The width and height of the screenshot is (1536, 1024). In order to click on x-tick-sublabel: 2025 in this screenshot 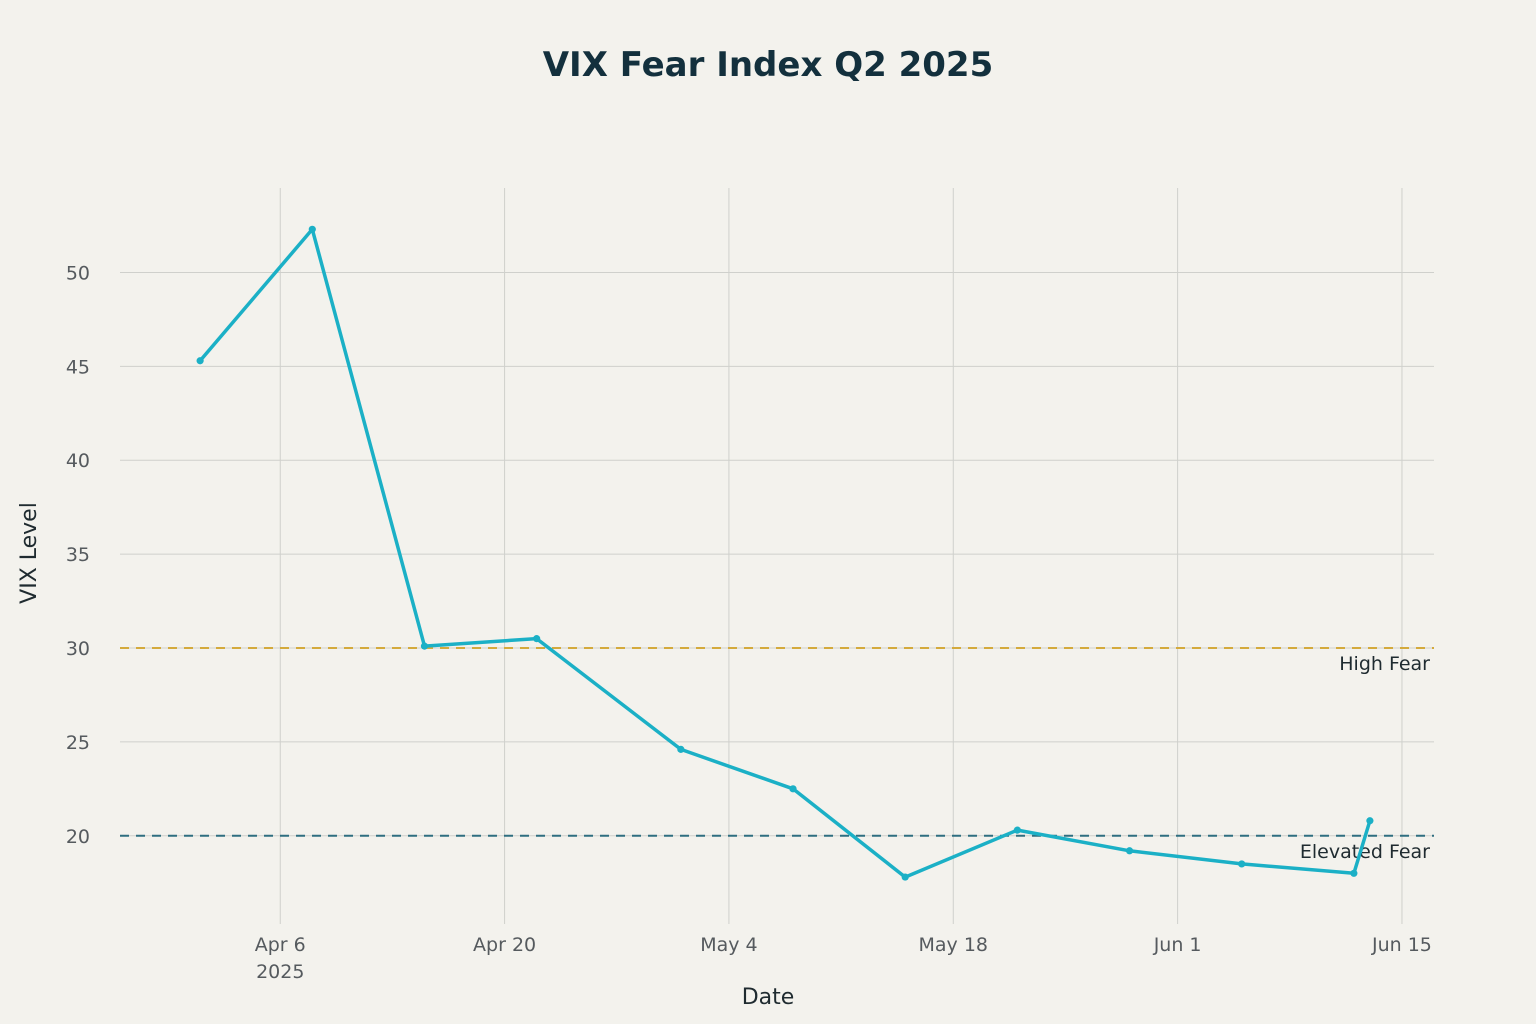, I will do `click(280, 972)`.